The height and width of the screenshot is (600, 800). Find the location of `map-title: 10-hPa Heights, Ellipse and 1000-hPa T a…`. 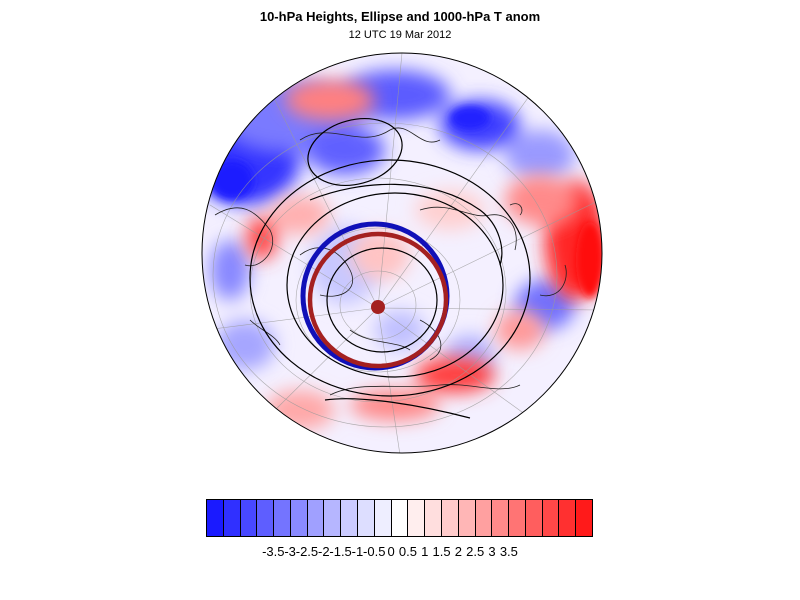

map-title: 10-hPa Heights, Ellipse and 1000-hPa T a… is located at coordinates (400, 16).